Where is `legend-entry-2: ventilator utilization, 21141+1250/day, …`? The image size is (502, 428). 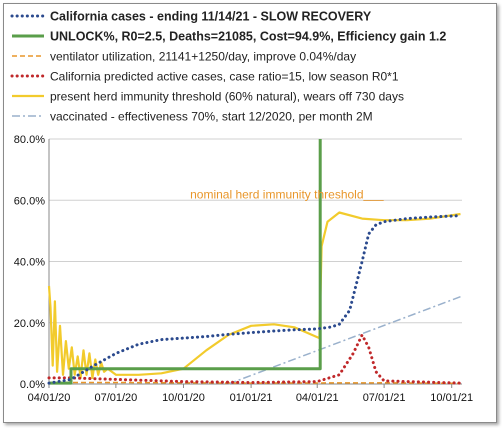
legend-entry-2: ventilator utilization, 21141+1250/day, … is located at coordinates (203, 57).